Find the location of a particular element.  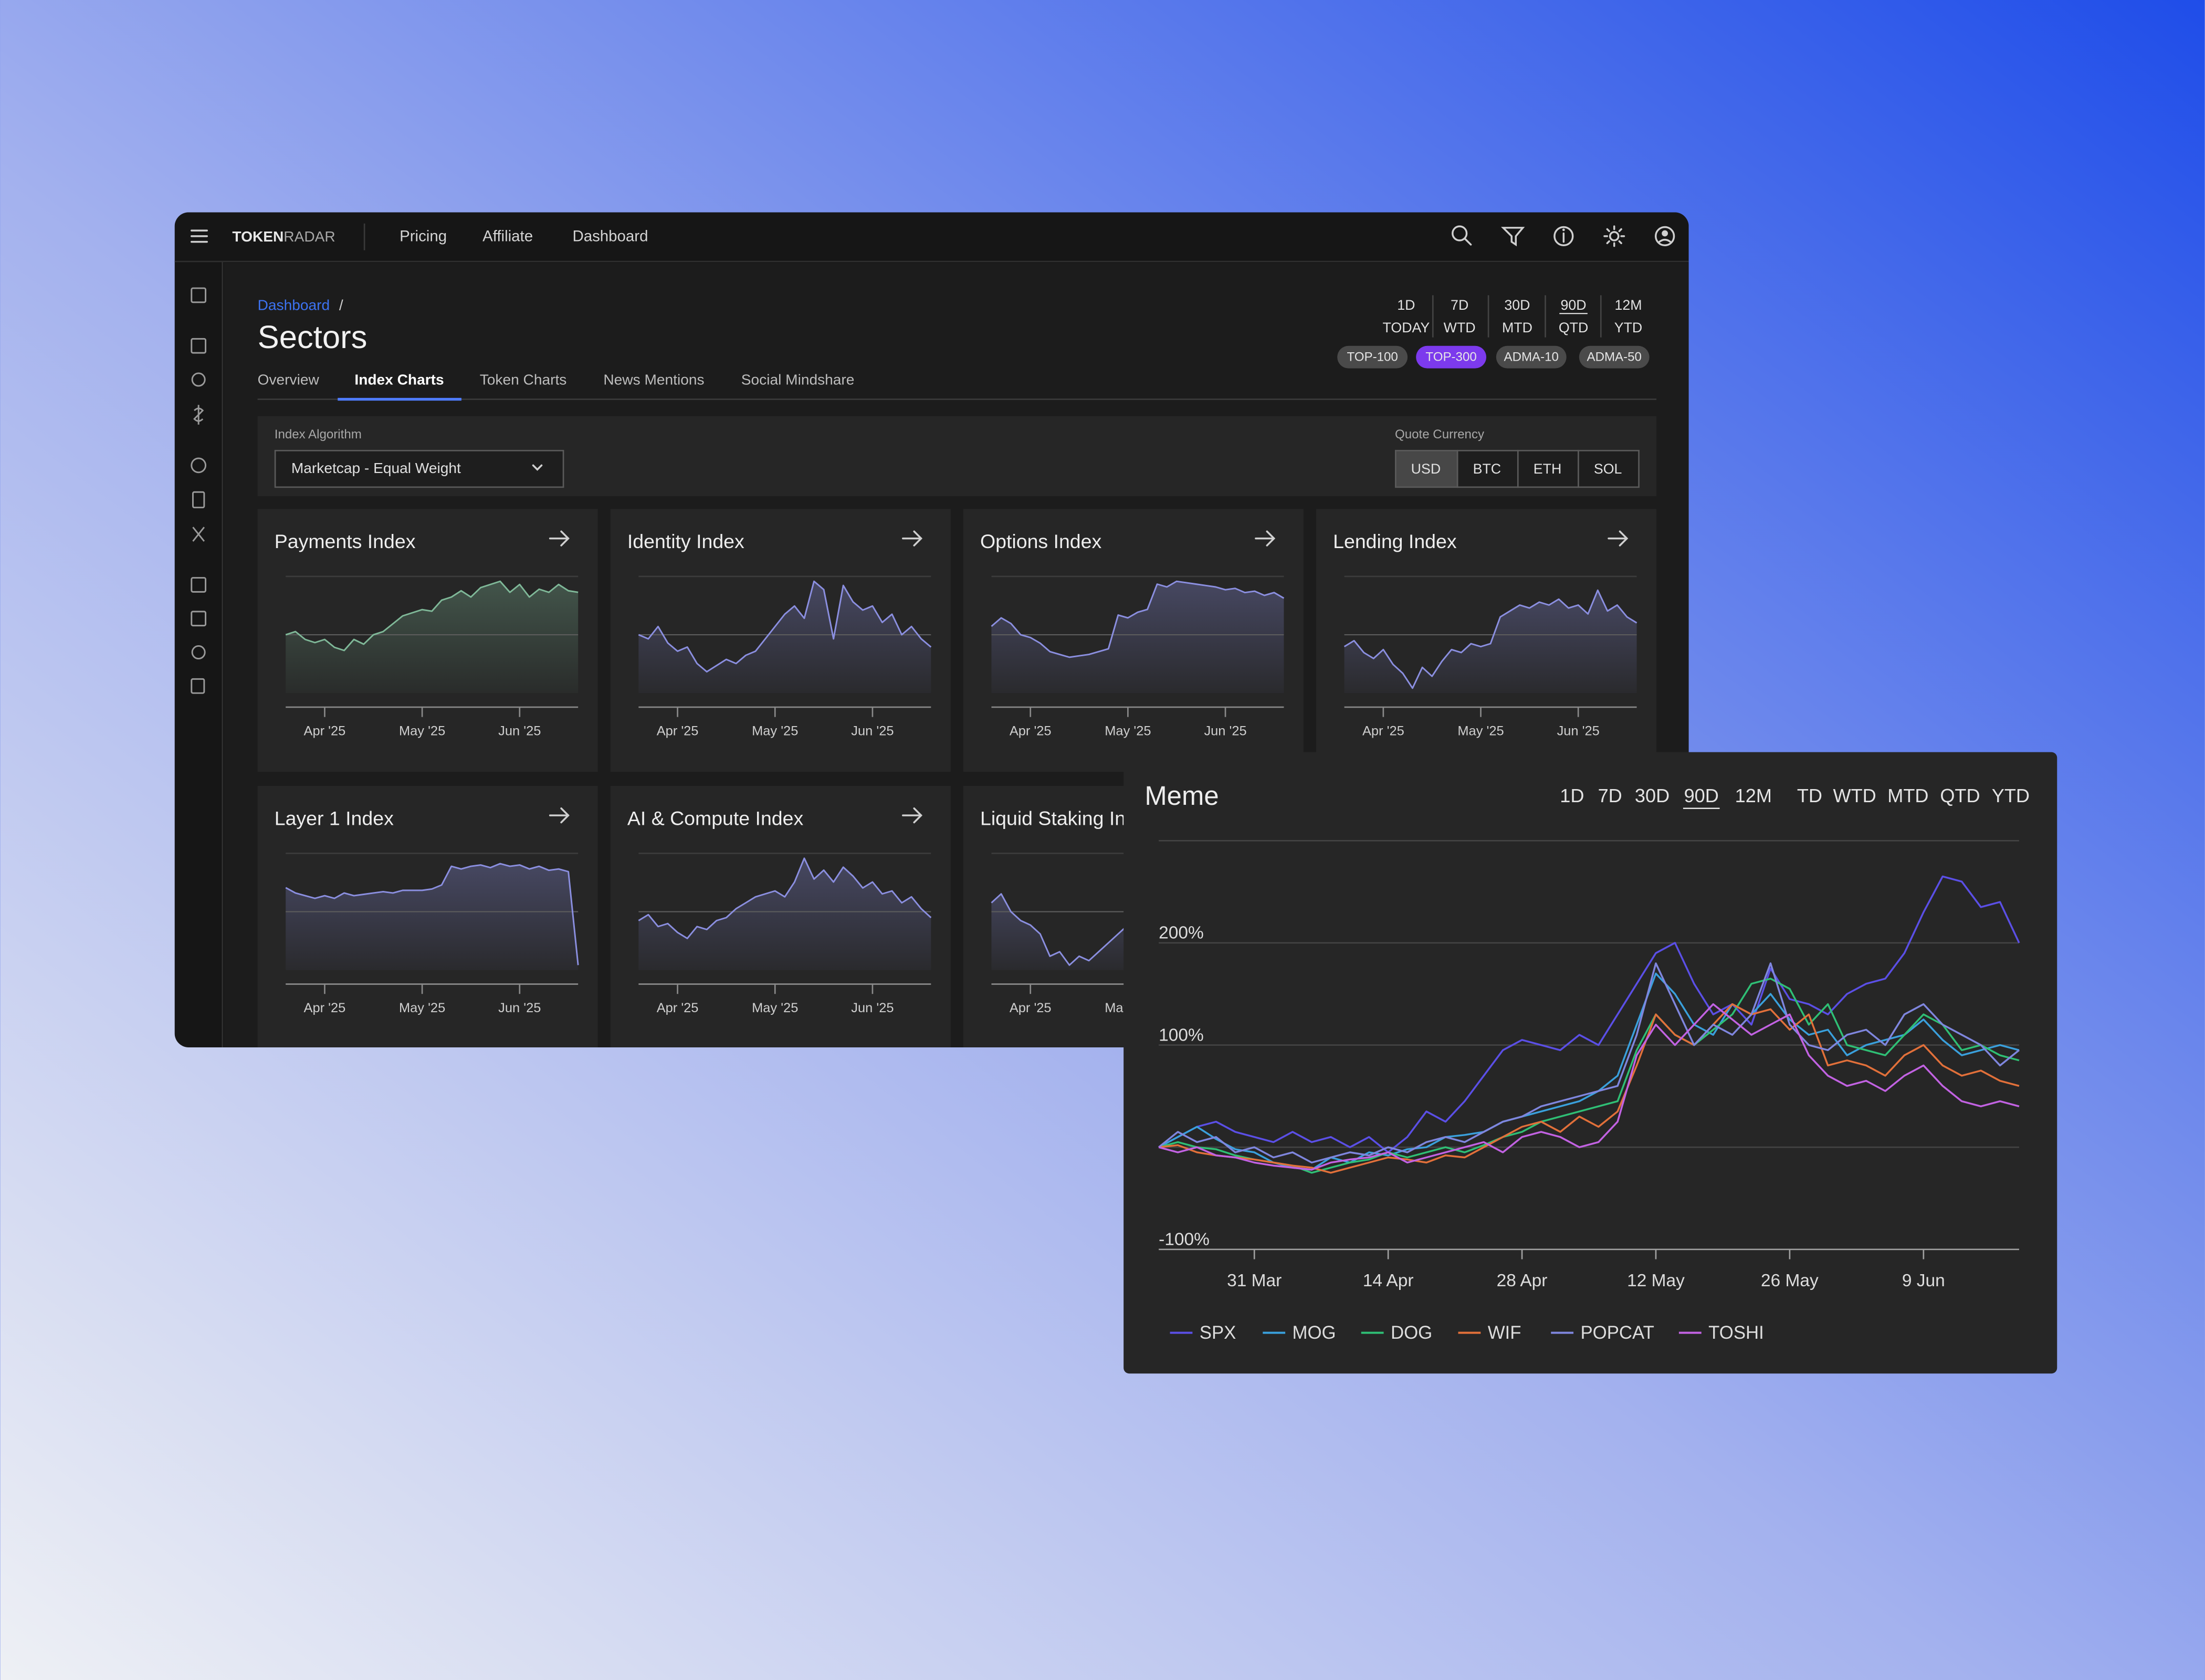

nav-link: Pricing is located at coordinates (423, 236).